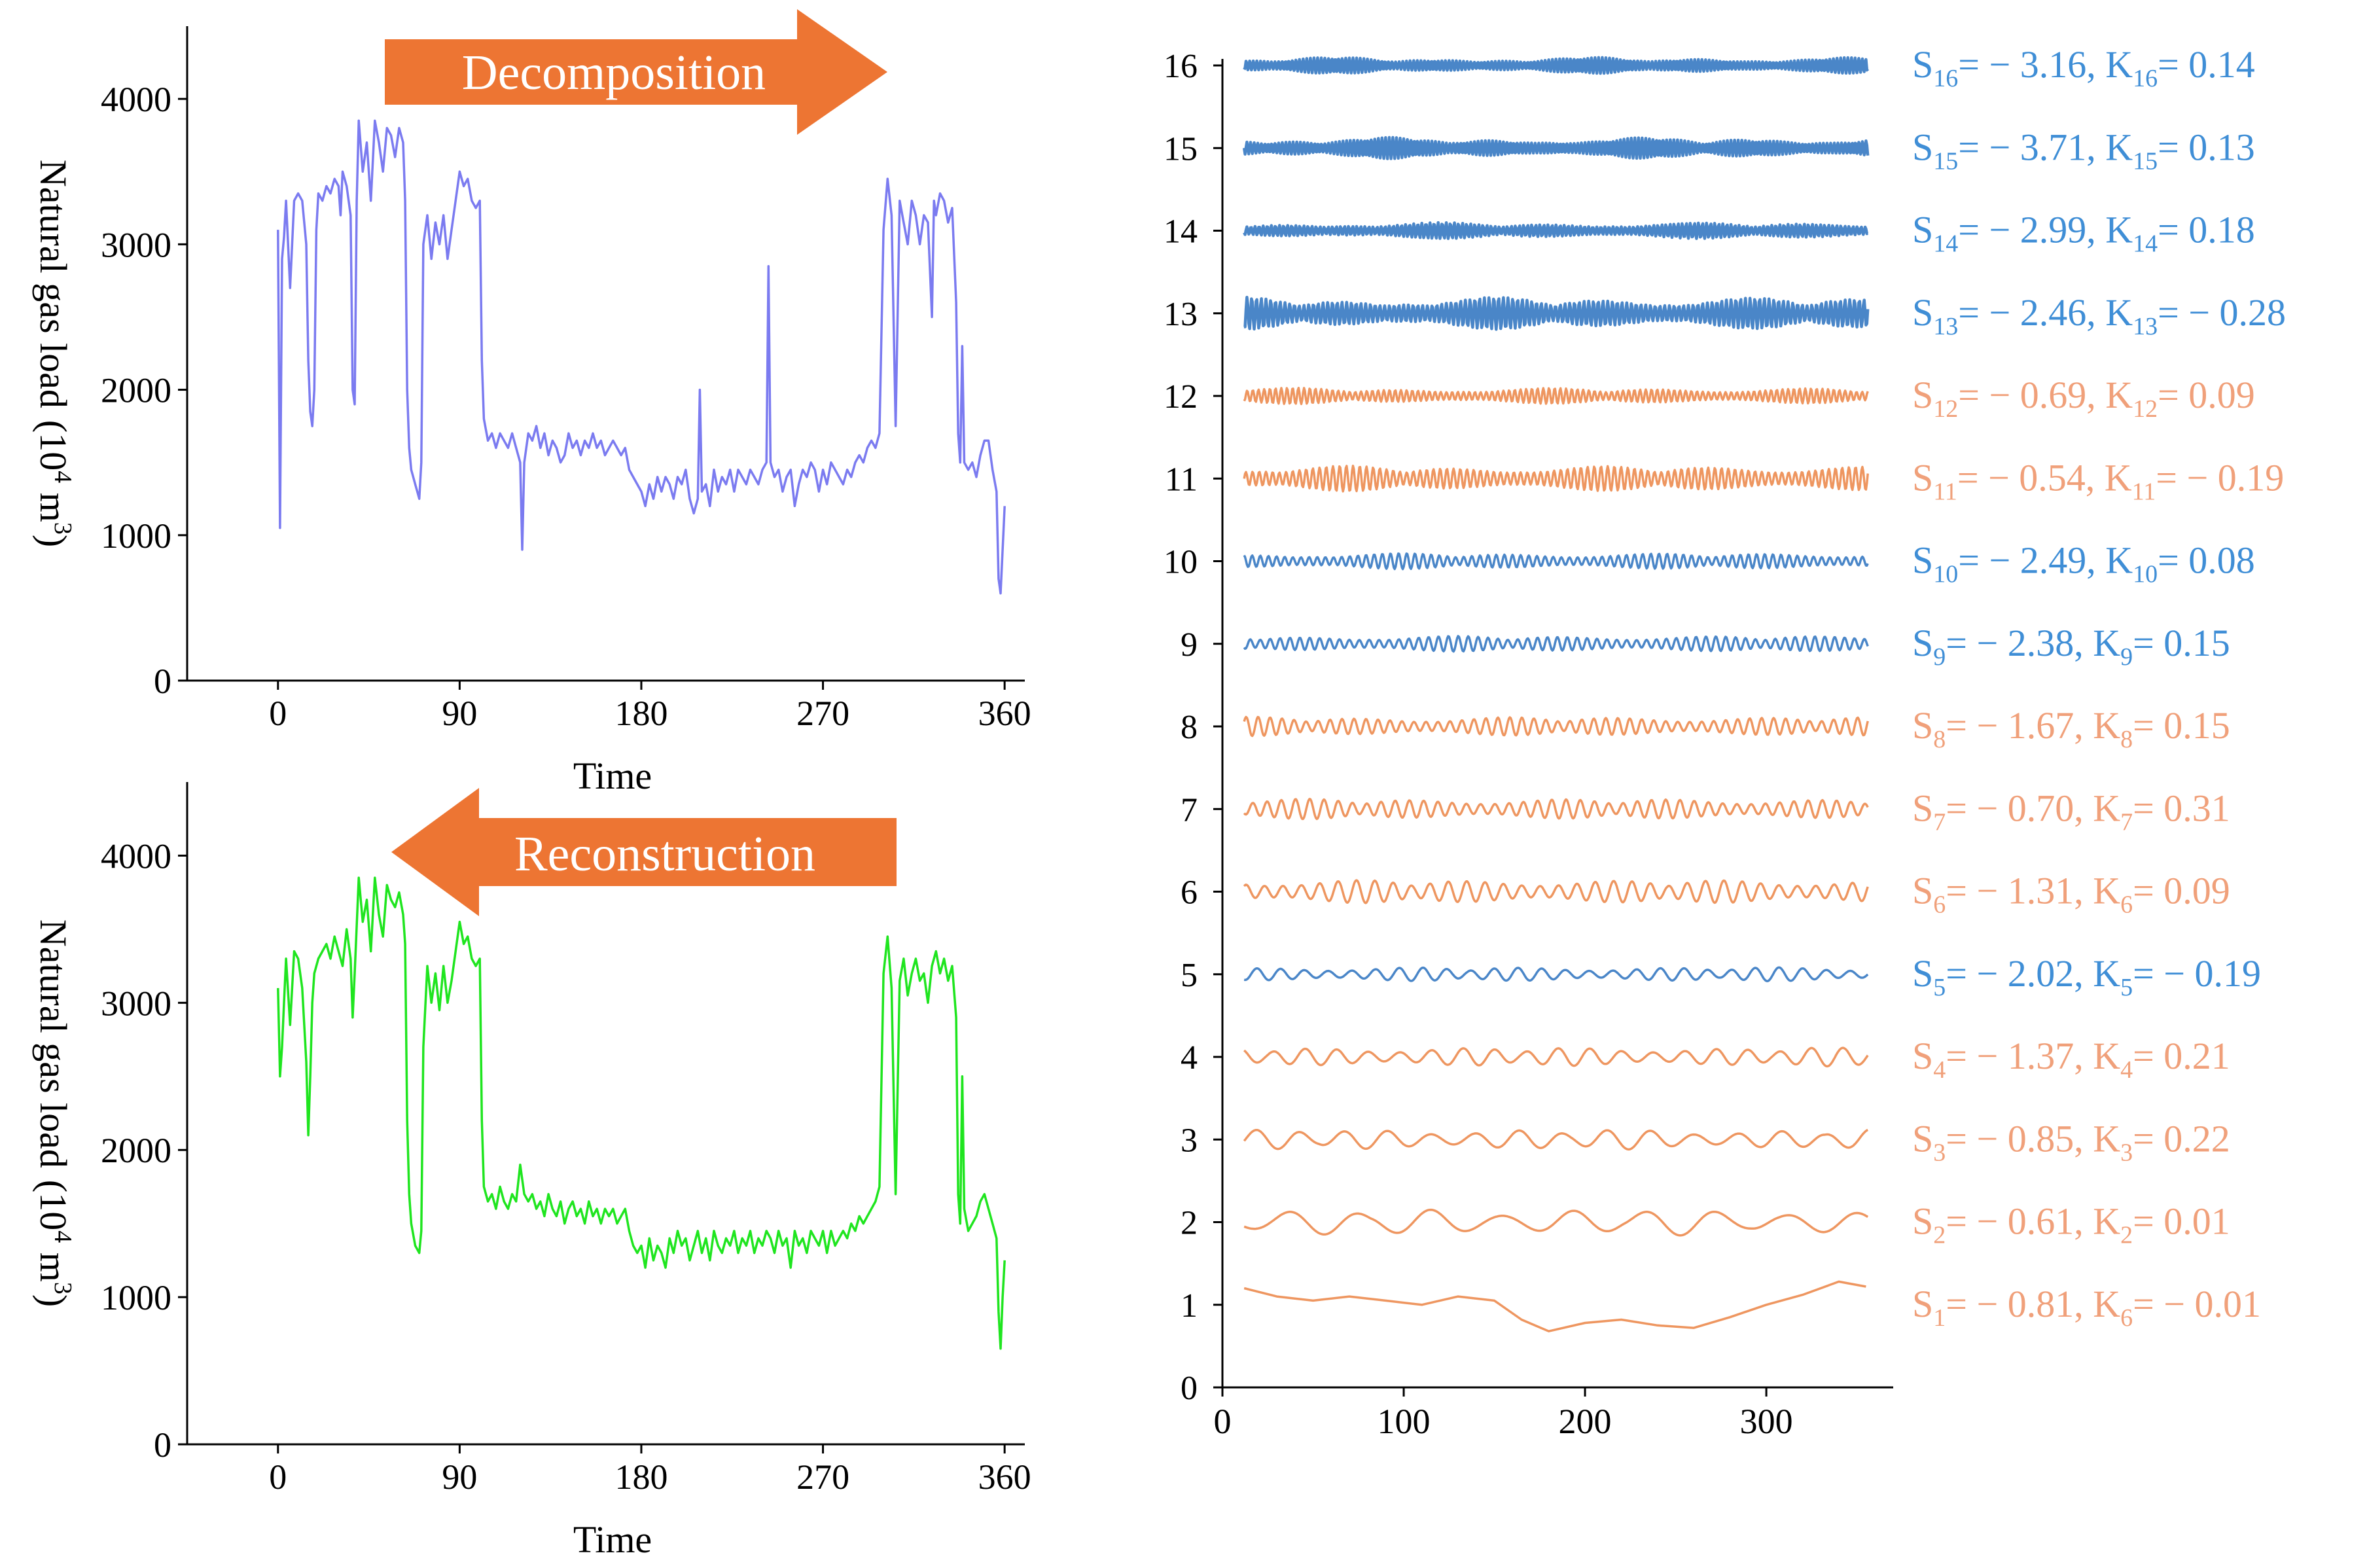  Describe the element at coordinates (1767, 1421) in the screenshot. I see `imf-x-tick-label: 300` at that location.